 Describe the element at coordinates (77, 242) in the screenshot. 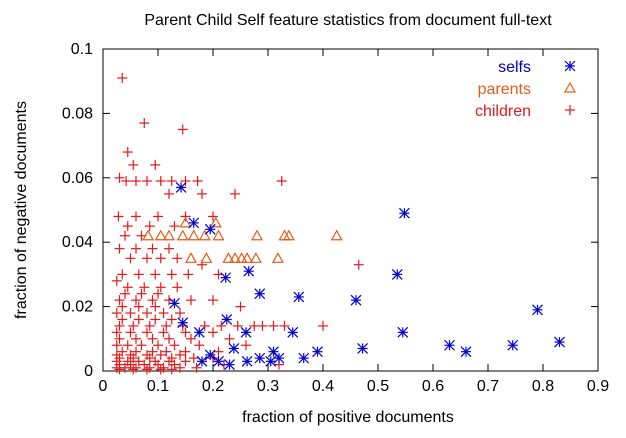

I see `y-tick-label: 0.04` at that location.